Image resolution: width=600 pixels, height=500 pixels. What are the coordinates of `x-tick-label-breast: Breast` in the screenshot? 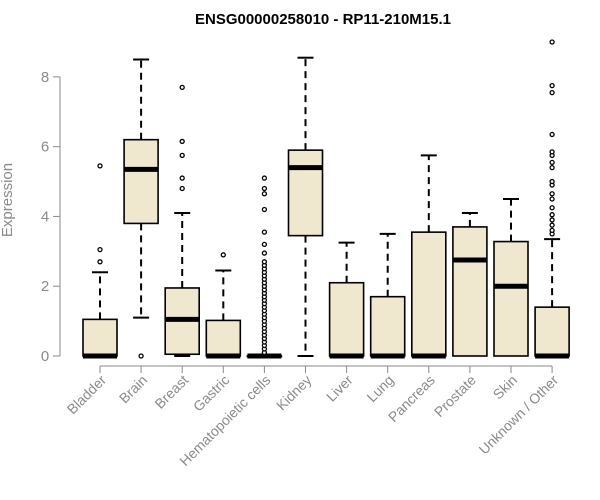 It's located at (171, 392).